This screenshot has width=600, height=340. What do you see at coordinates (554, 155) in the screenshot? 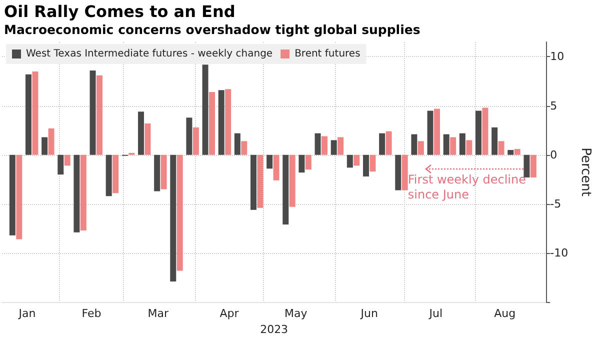
I see `y-tick-label: 0` at bounding box center [554, 155].